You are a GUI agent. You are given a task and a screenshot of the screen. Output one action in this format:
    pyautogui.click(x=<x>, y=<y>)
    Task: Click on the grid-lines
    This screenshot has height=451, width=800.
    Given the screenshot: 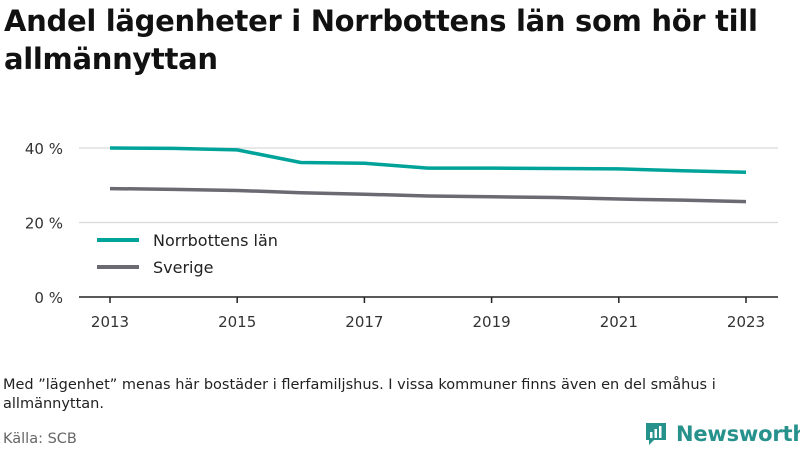 What is the action you would take?
    pyautogui.click(x=428, y=185)
    